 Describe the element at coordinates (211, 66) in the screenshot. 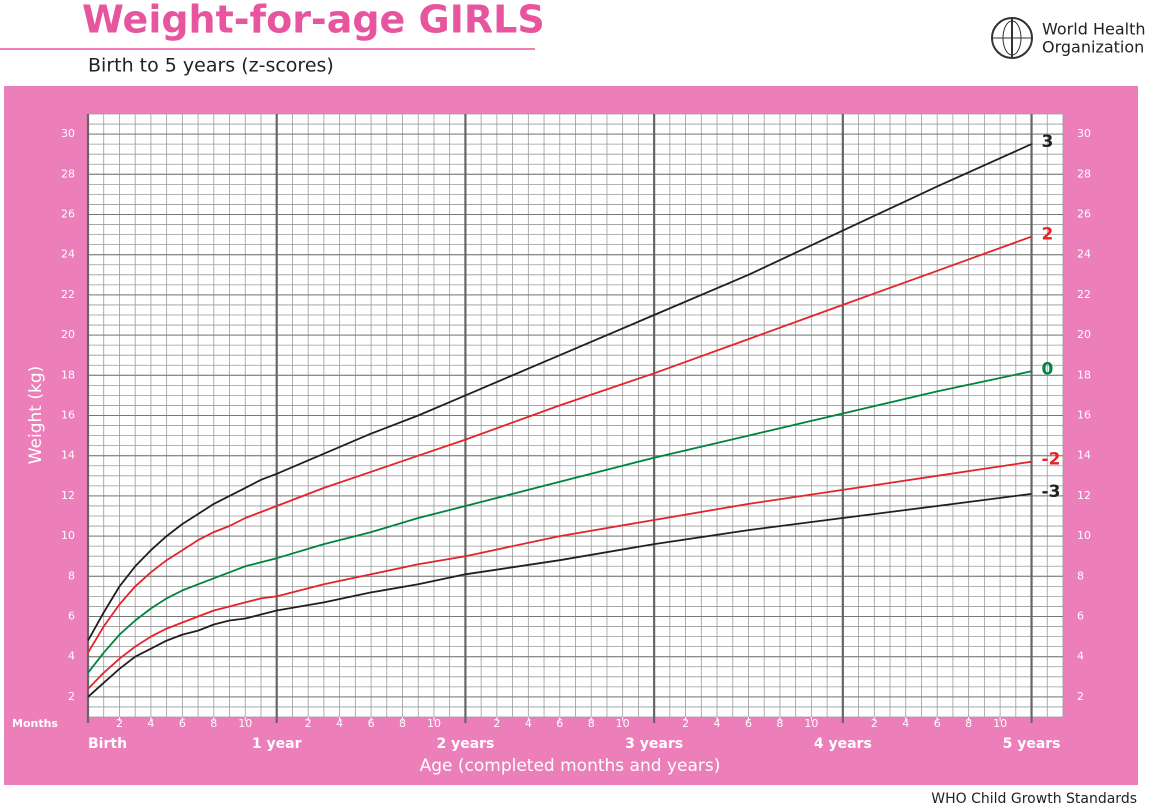

I see `chart-subtitle: Birth to 5 years (z-scores)` at that location.